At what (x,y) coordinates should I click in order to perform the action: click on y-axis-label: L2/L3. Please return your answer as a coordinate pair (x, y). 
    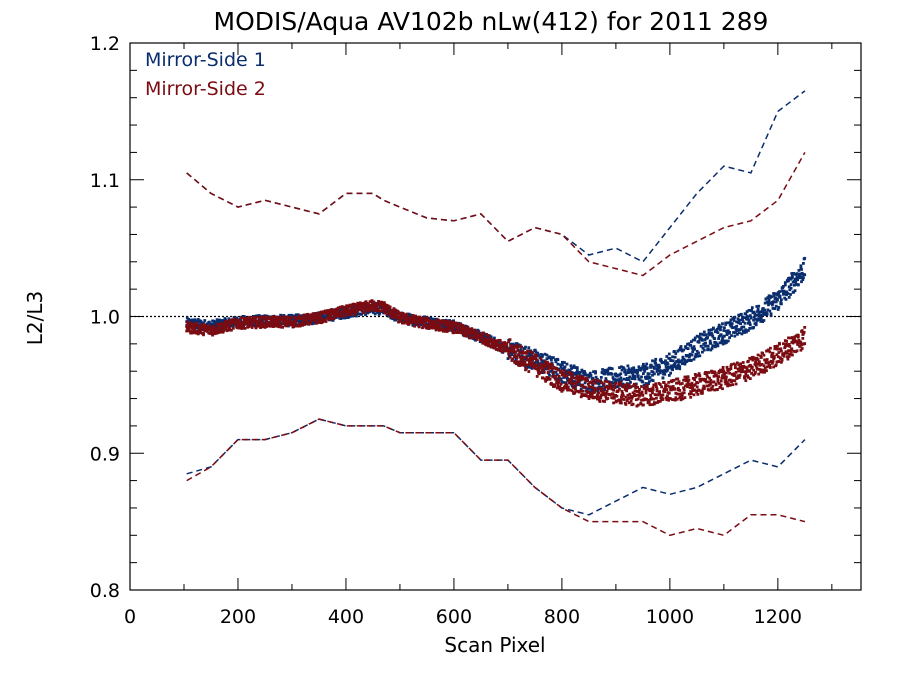
    Looking at the image, I should click on (35, 318).